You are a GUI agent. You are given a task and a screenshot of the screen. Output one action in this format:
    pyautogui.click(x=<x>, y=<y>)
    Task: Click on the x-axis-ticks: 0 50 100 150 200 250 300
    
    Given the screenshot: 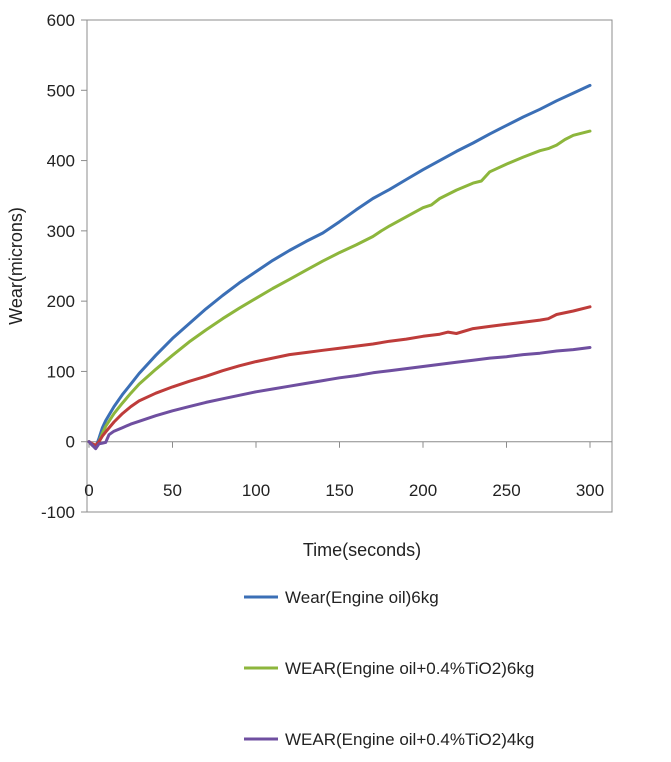 What is the action you would take?
    pyautogui.click(x=344, y=470)
    